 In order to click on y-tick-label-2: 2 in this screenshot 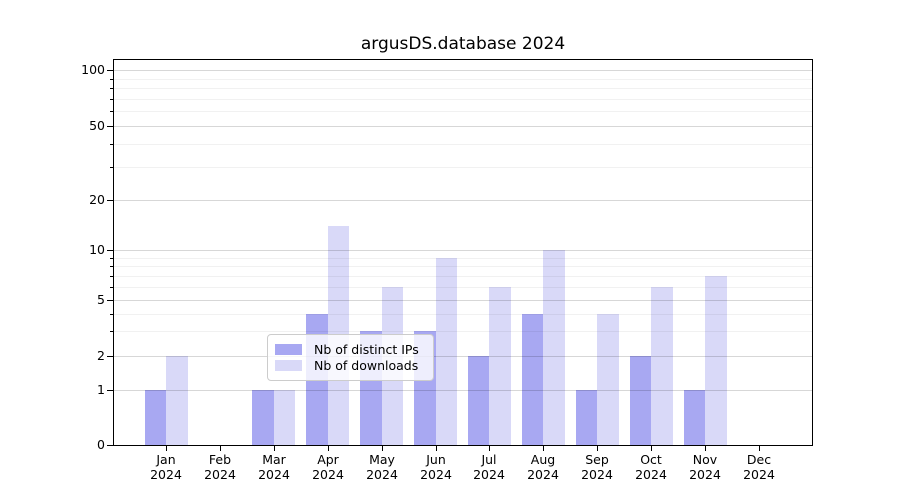, I will do `click(101, 355)`.